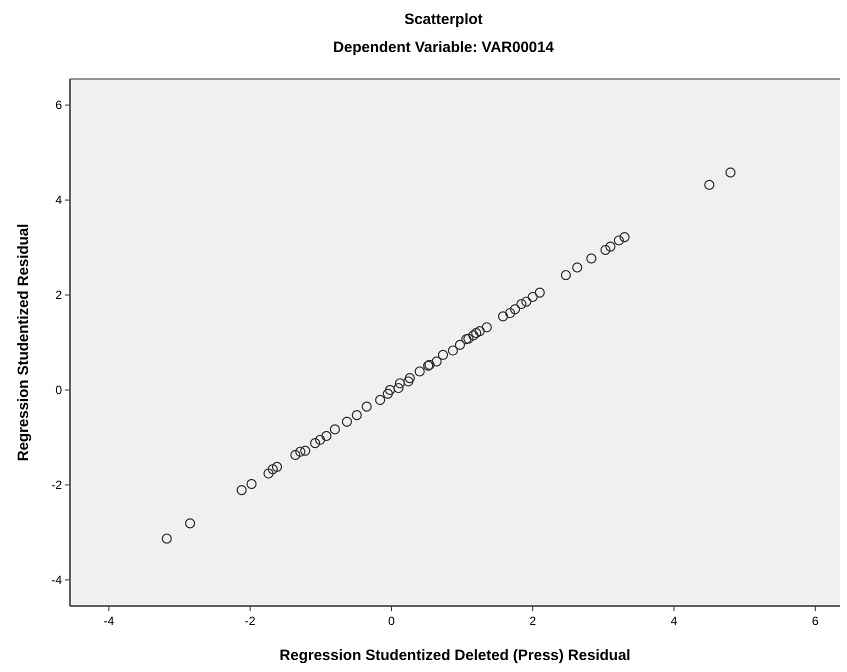 The width and height of the screenshot is (847, 672). What do you see at coordinates (532, 621) in the screenshot?
I see `x-tick-label: 2` at bounding box center [532, 621].